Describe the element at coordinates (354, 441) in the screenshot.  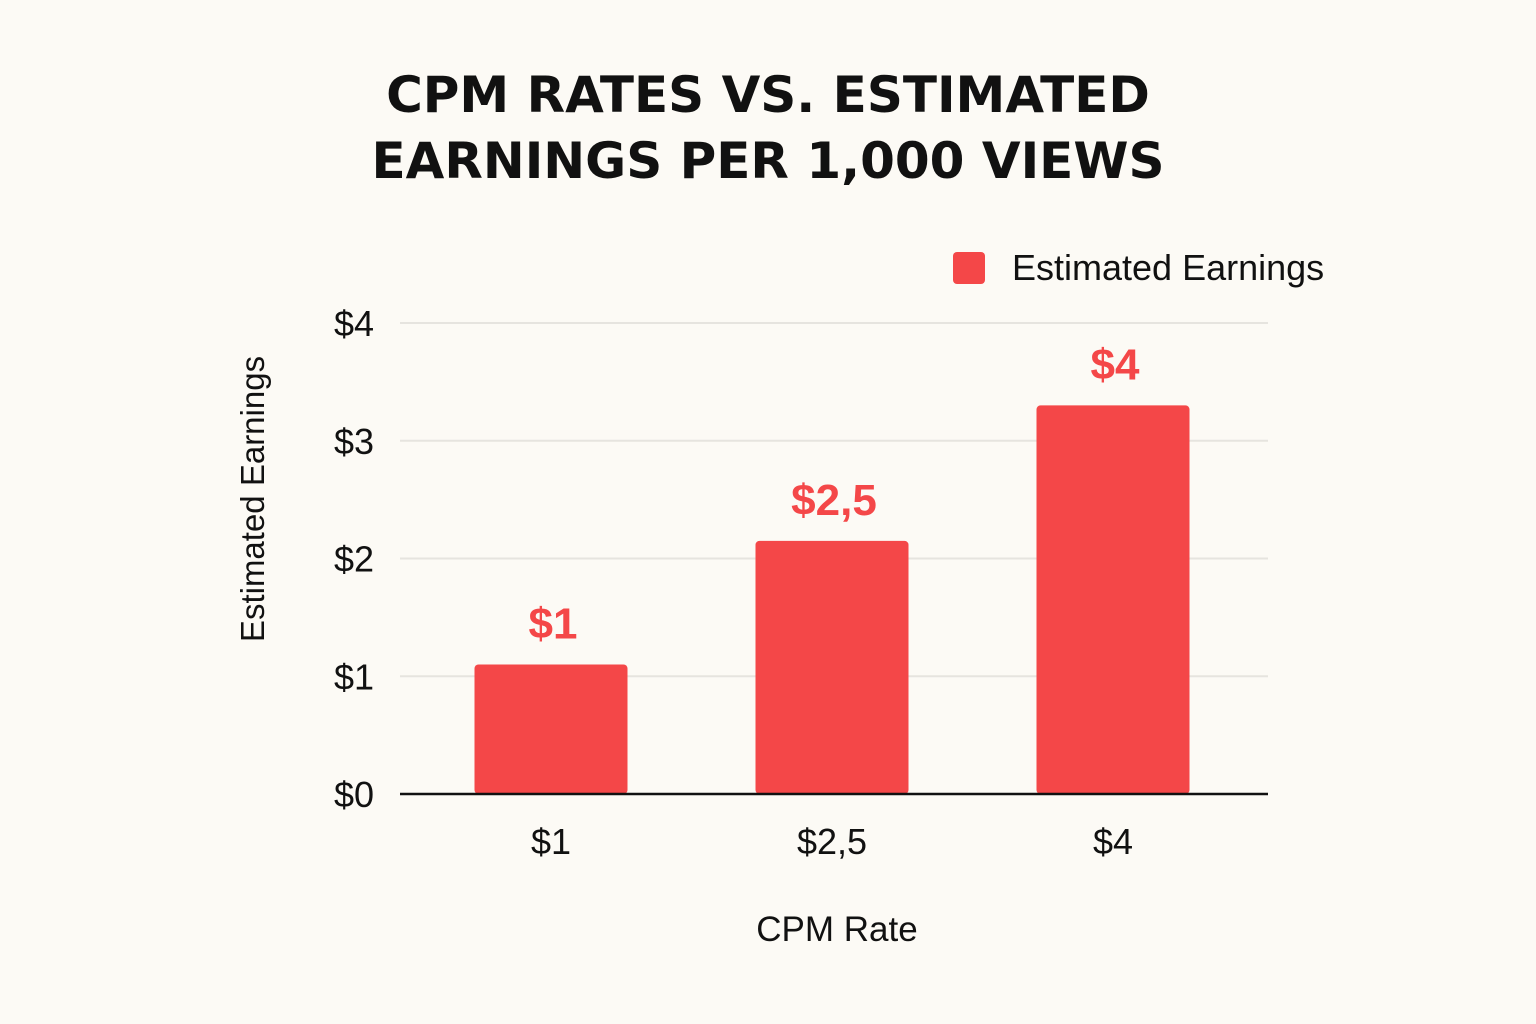
I see `y-tick-label: $3` at that location.